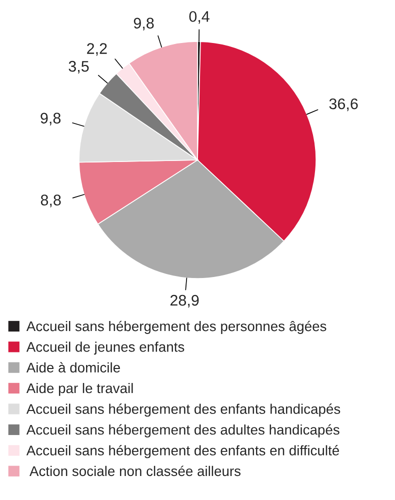 This screenshot has width=395, height=500. What do you see at coordinates (73, 367) in the screenshot?
I see `legend-label: Aide à domicile` at bounding box center [73, 367].